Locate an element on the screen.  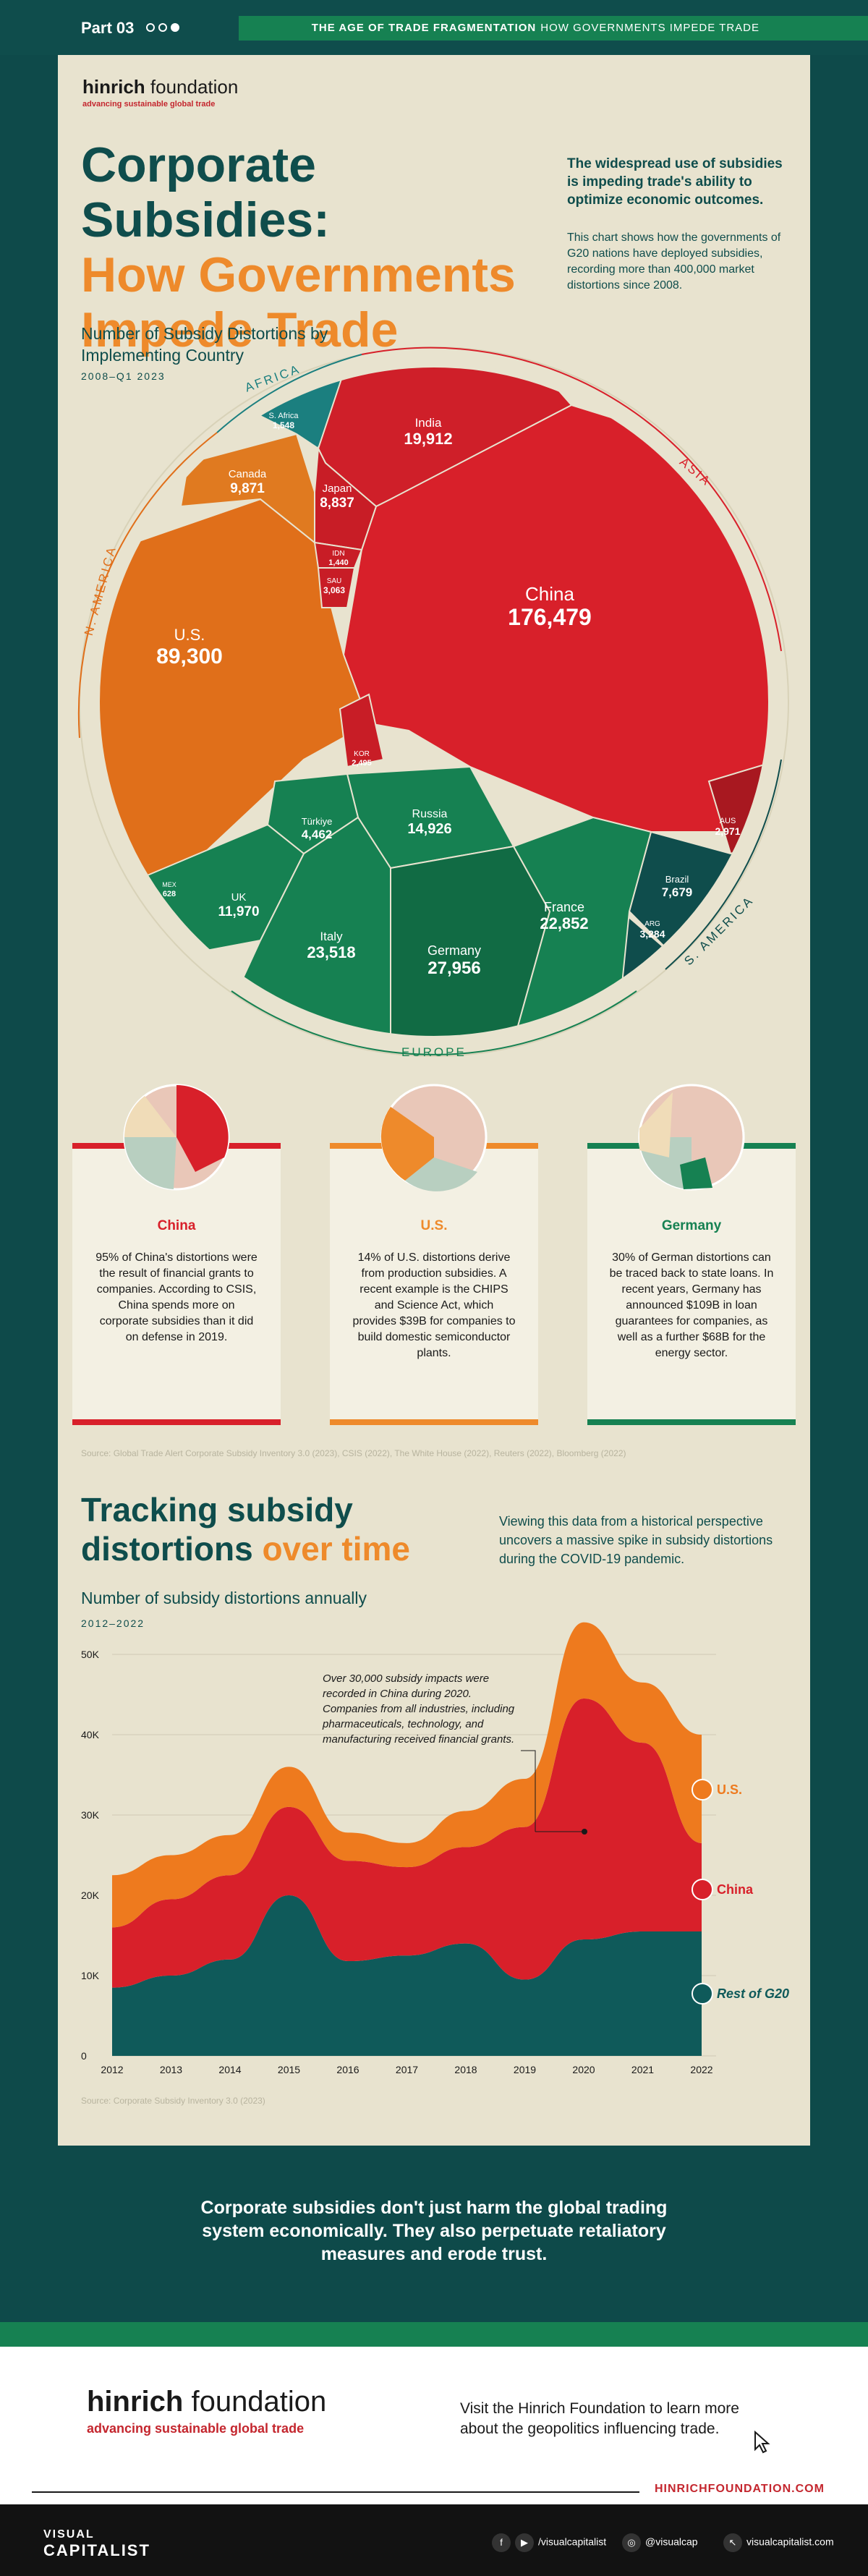
social-facebook-youtube: f ▶ /visualcapitalist is located at coordinates (549, 2542).